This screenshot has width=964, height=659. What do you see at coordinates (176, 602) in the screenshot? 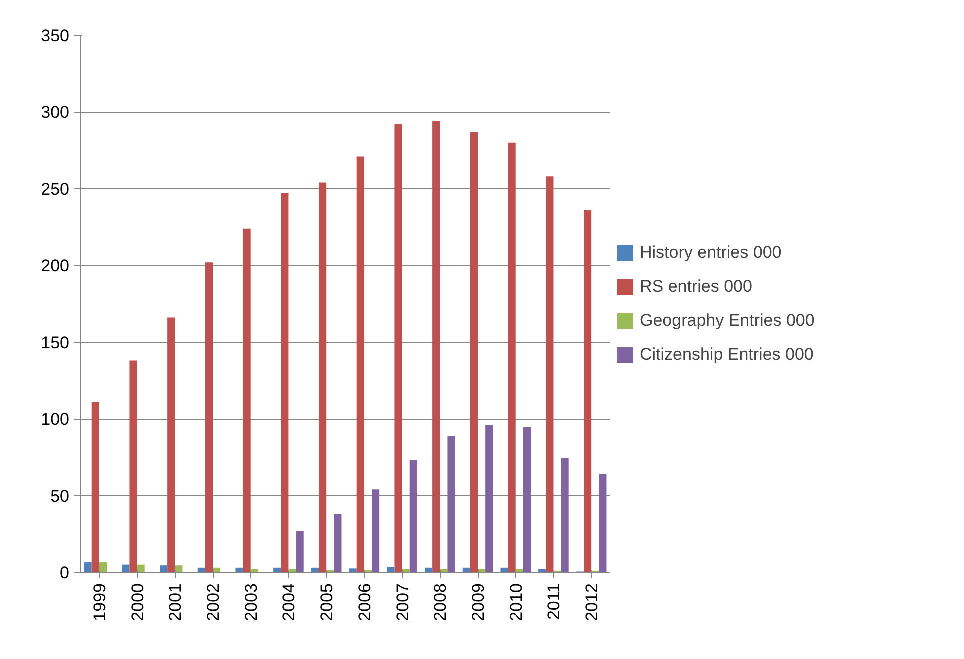
I see `x-tick-label: 2001` at bounding box center [176, 602].